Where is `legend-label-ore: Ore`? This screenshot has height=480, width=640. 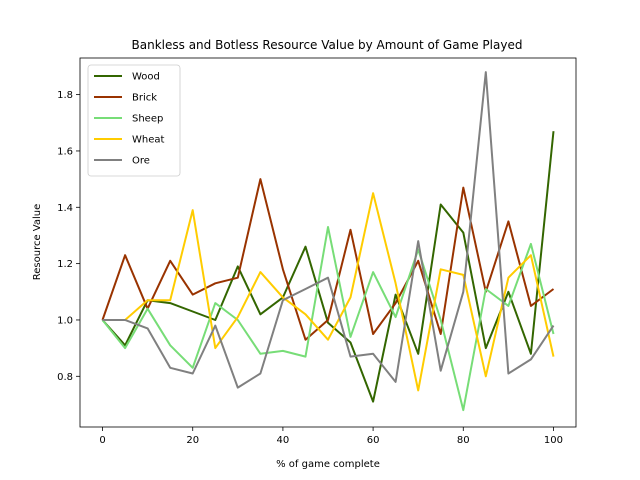
legend-label-ore: Ore is located at coordinates (141, 161).